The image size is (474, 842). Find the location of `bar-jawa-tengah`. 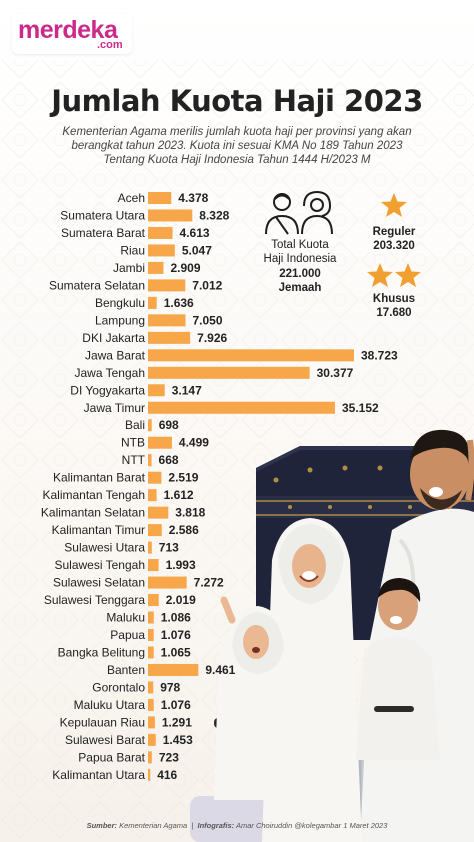

bar-jawa-tengah is located at coordinates (229, 372).